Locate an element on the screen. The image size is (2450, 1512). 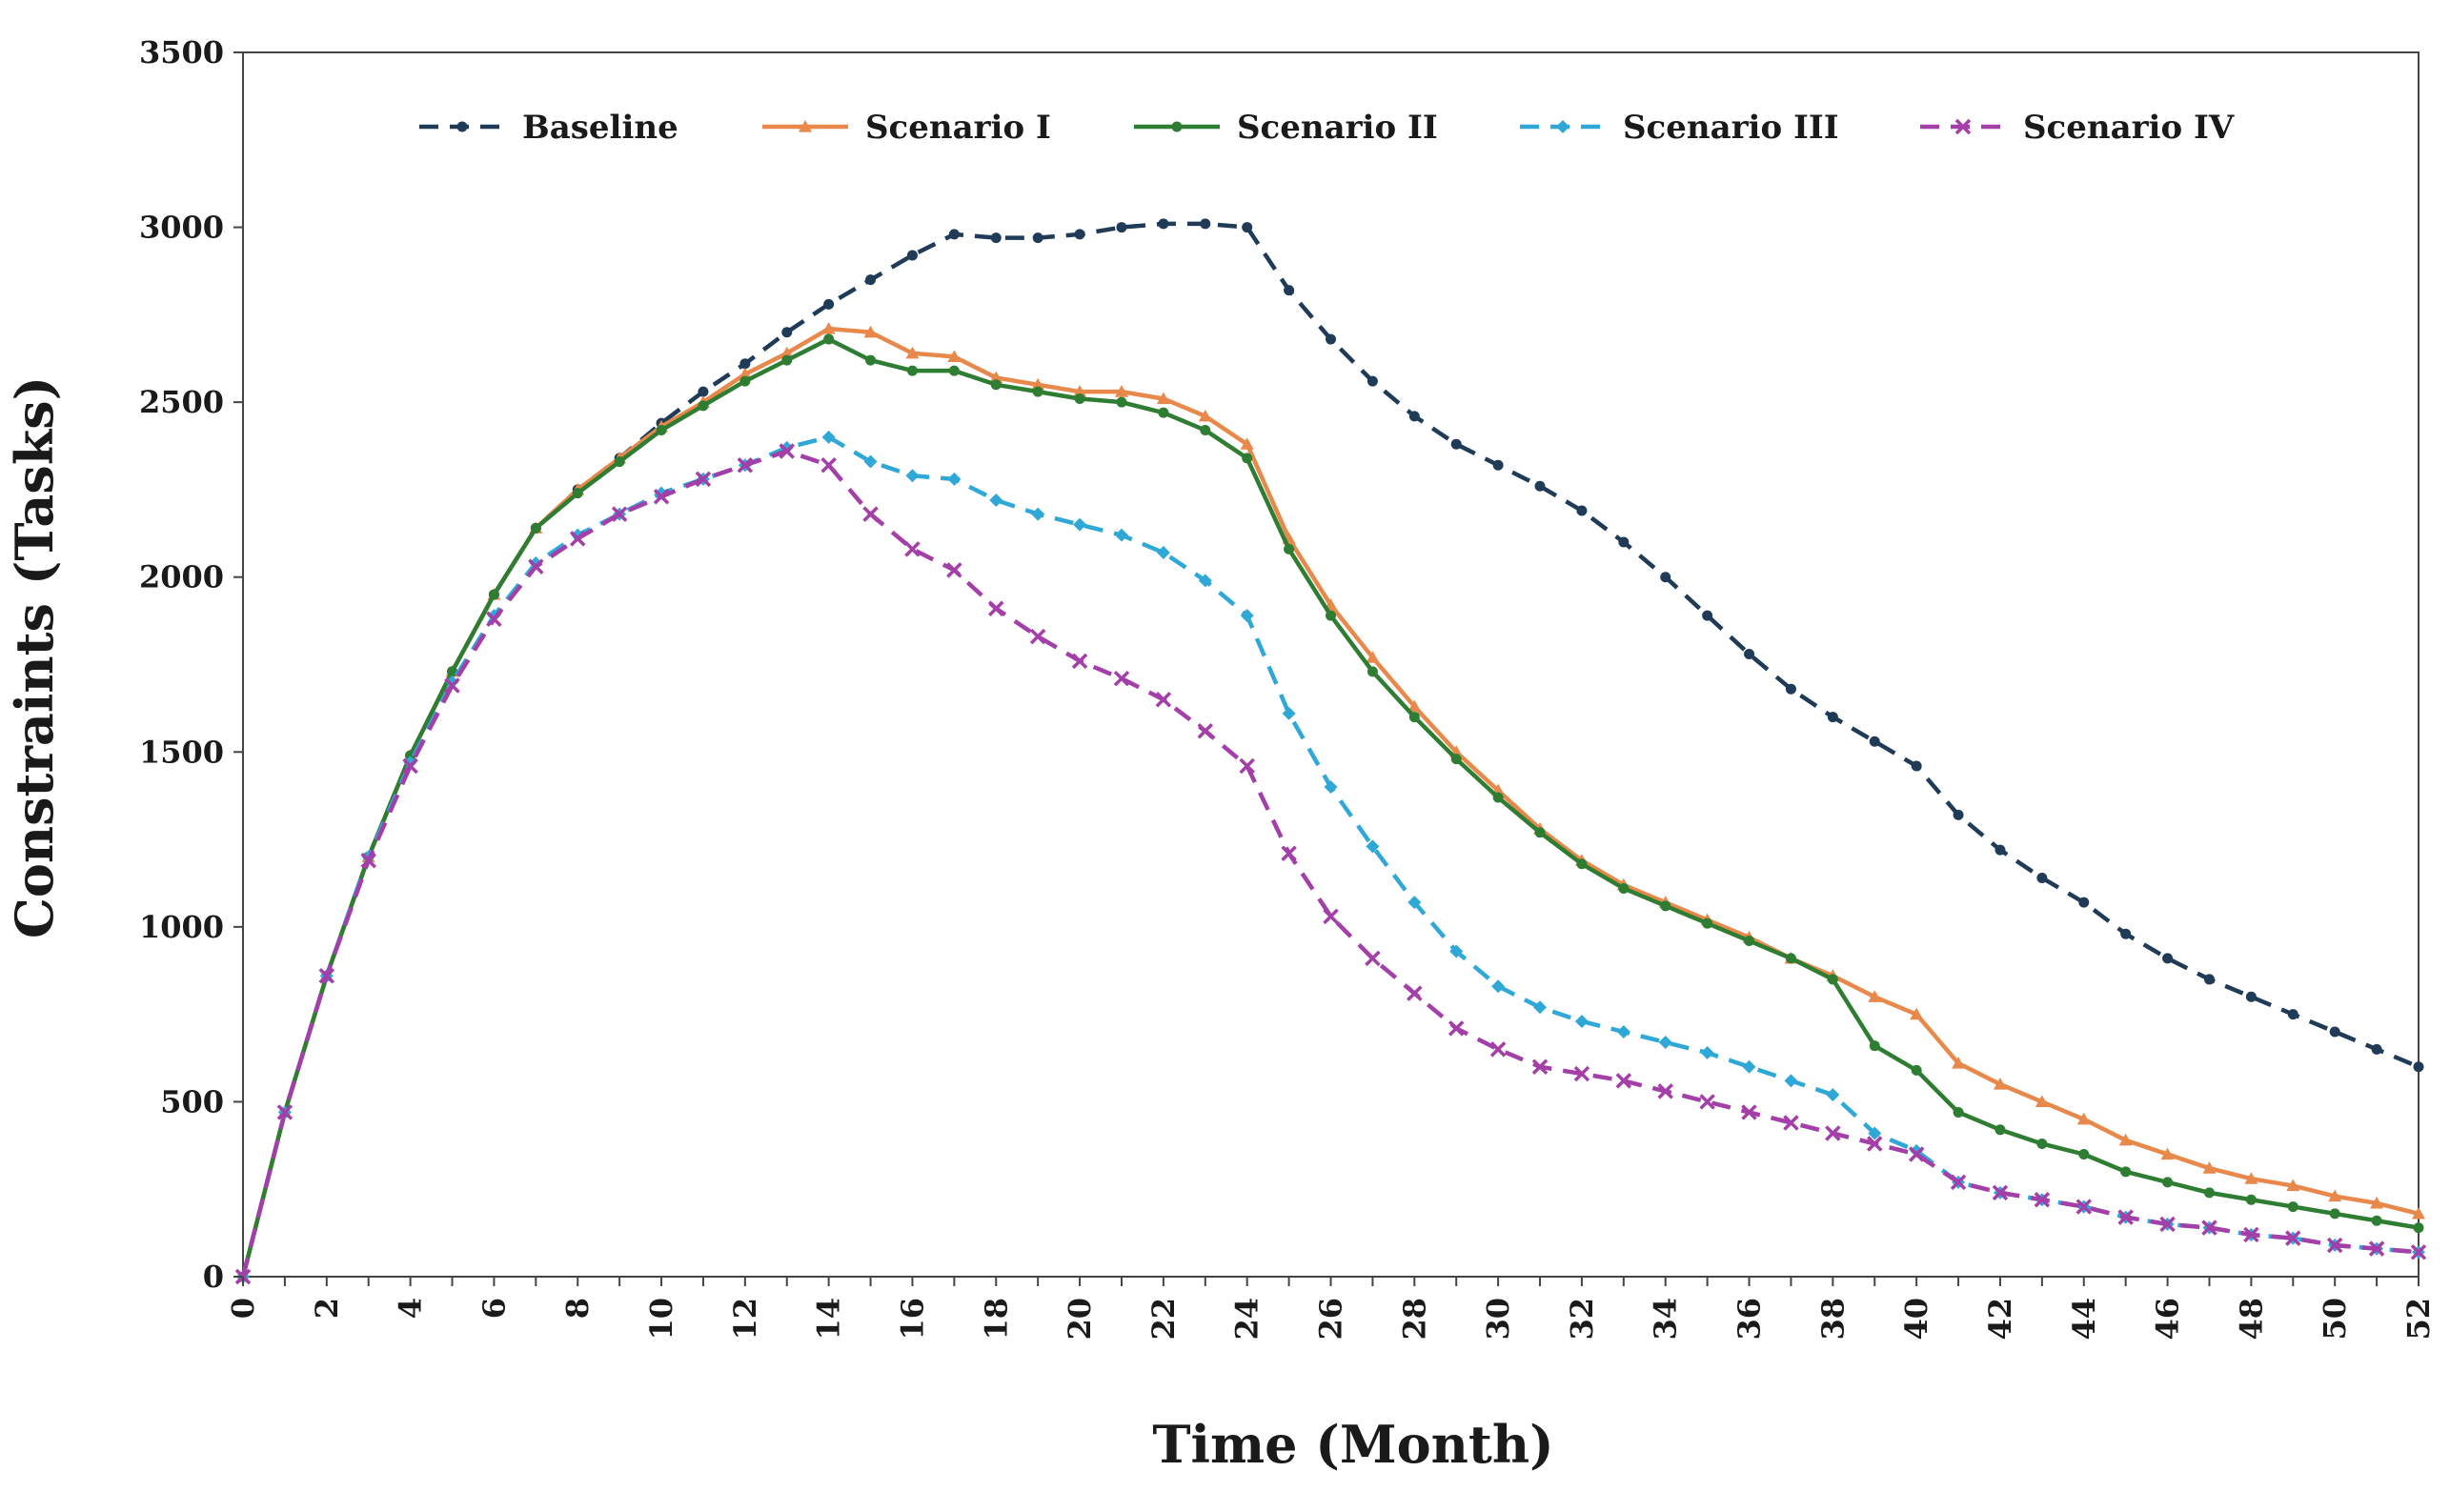
x-tick-label: 0 is located at coordinates (243, 1308).